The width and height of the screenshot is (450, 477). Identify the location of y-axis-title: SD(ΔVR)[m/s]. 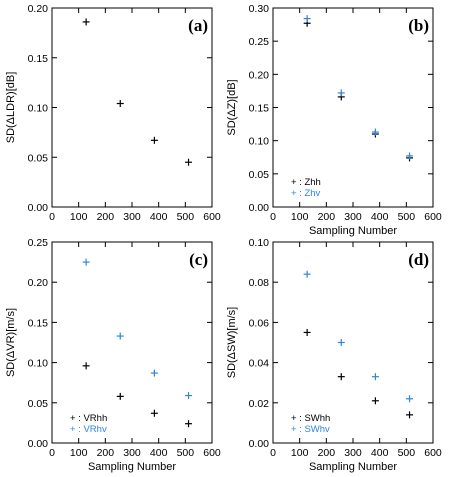
(11, 342).